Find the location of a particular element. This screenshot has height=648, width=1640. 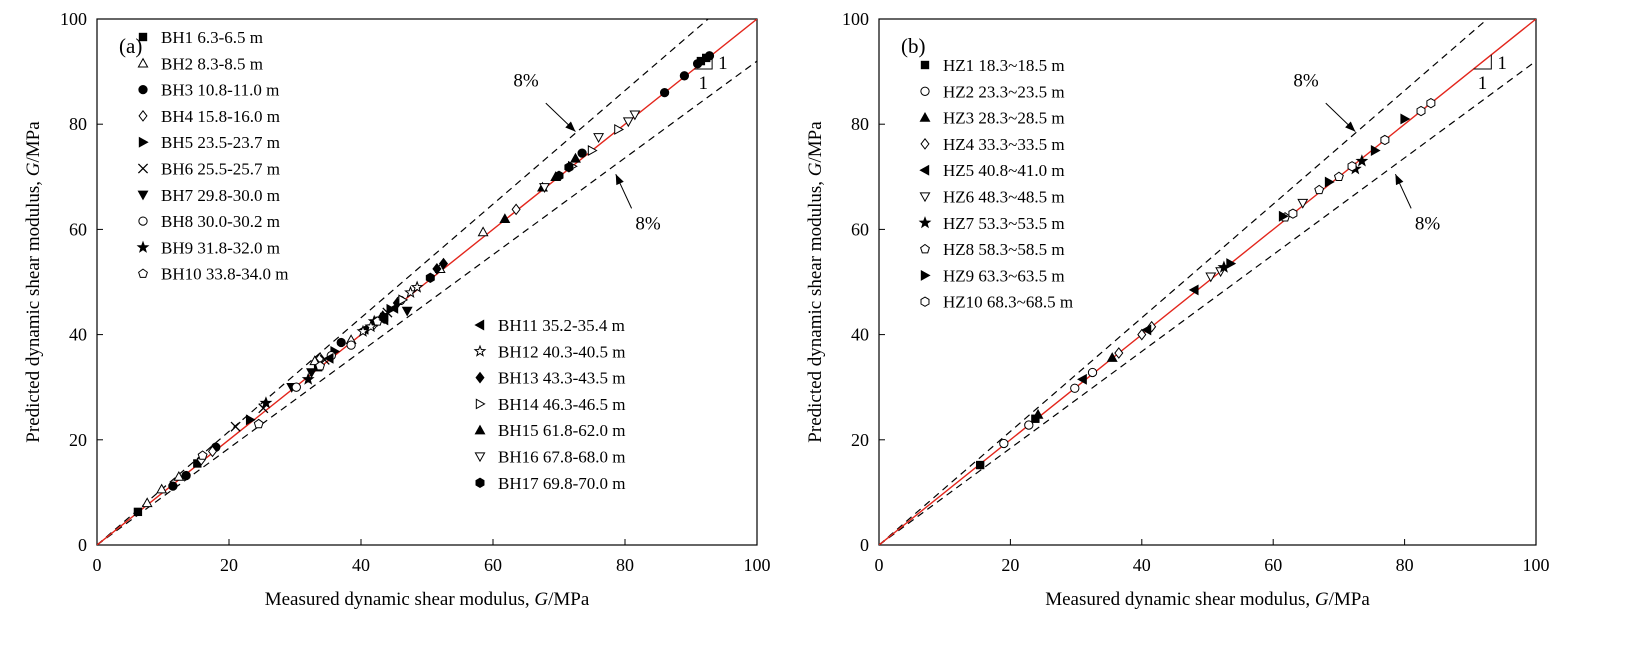

panel-a-legend-label-bh5: BH5 23.5-23.7 m is located at coordinates (220, 142).